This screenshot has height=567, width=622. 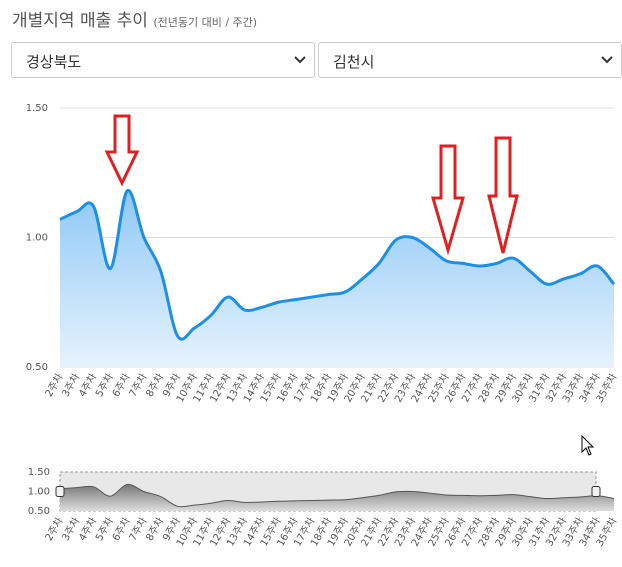 What do you see at coordinates (163, 60) in the screenshot?
I see `province-select: 경상북도` at bounding box center [163, 60].